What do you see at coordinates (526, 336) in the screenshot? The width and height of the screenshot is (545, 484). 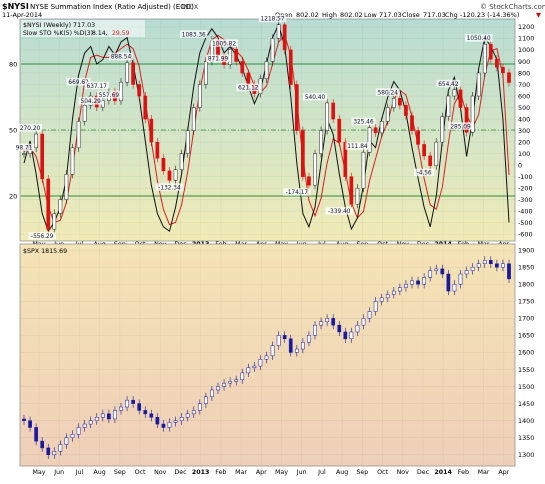 I see `y-tick-label: 1650` at bounding box center [526, 336].